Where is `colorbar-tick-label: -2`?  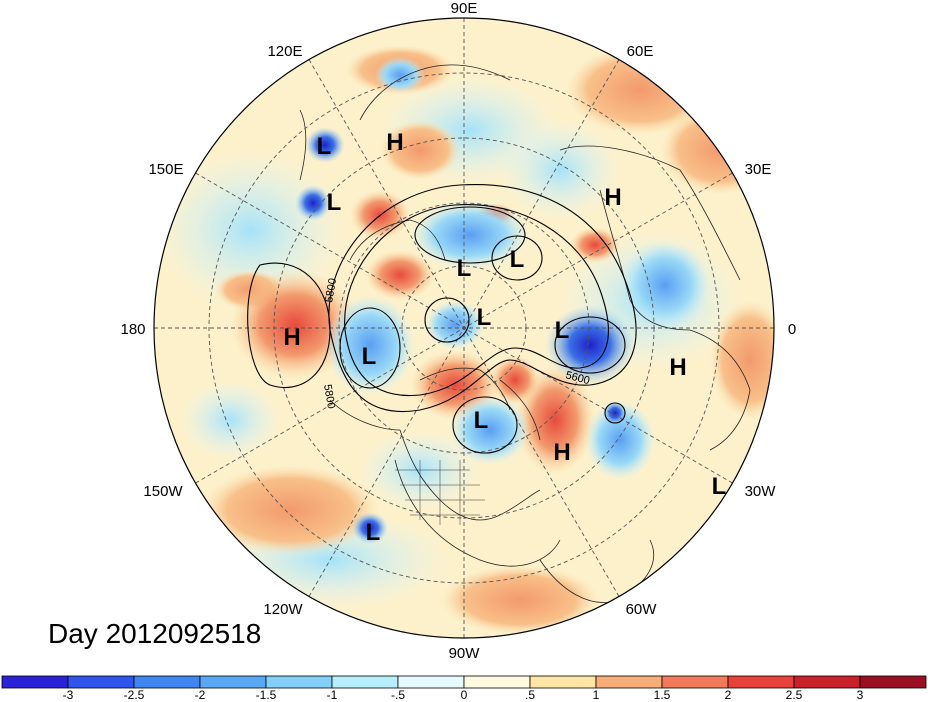
colorbar-tick-label: -2 is located at coordinates (200, 695).